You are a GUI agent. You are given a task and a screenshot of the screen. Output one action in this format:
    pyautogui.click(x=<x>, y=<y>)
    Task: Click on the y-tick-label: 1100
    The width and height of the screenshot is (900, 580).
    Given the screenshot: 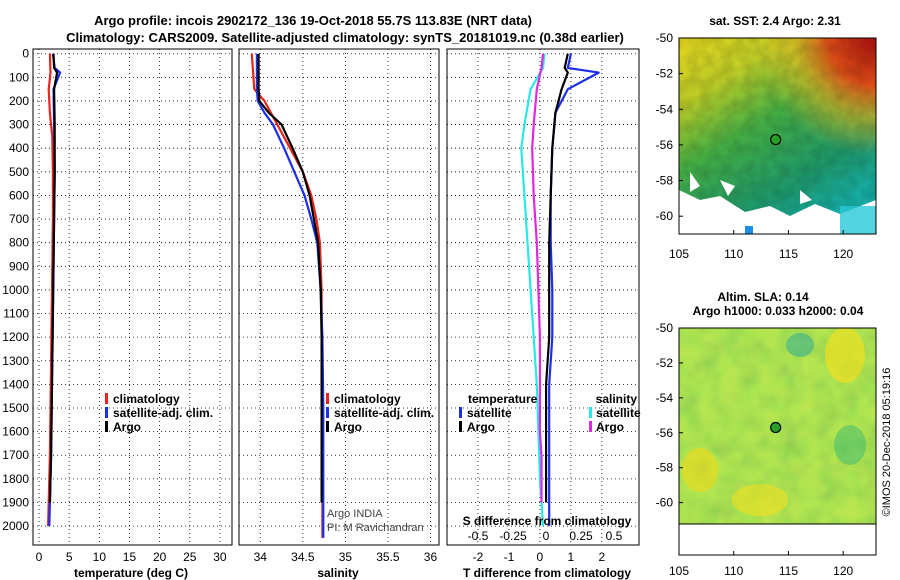 What is the action you would take?
    pyautogui.click(x=16, y=314)
    